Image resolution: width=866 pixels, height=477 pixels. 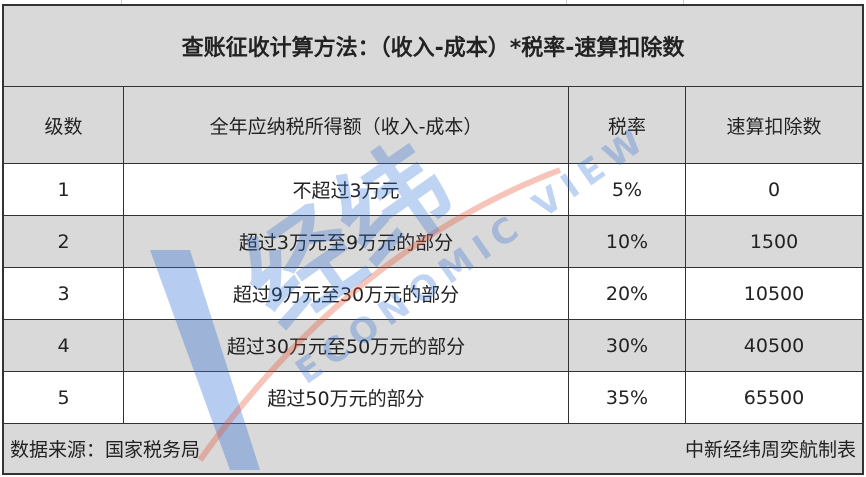 What do you see at coordinates (63, 345) in the screenshot?
I see `cell-level: 4` at bounding box center [63, 345].